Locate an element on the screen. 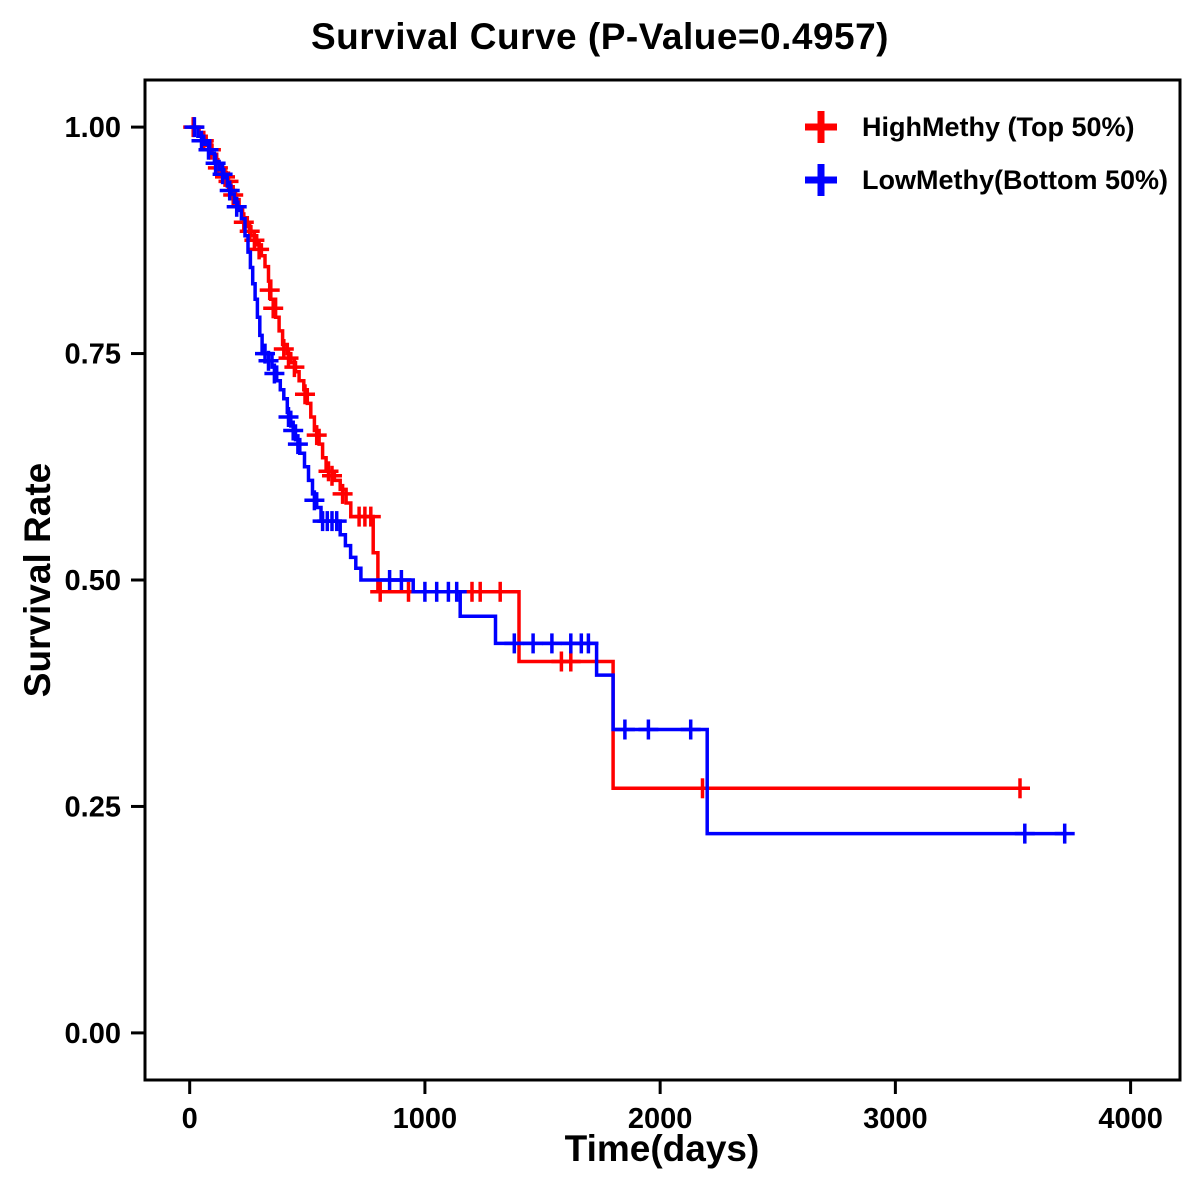  chart-title: Survival Curve (P-Value=0.4957) is located at coordinates (600, 36).